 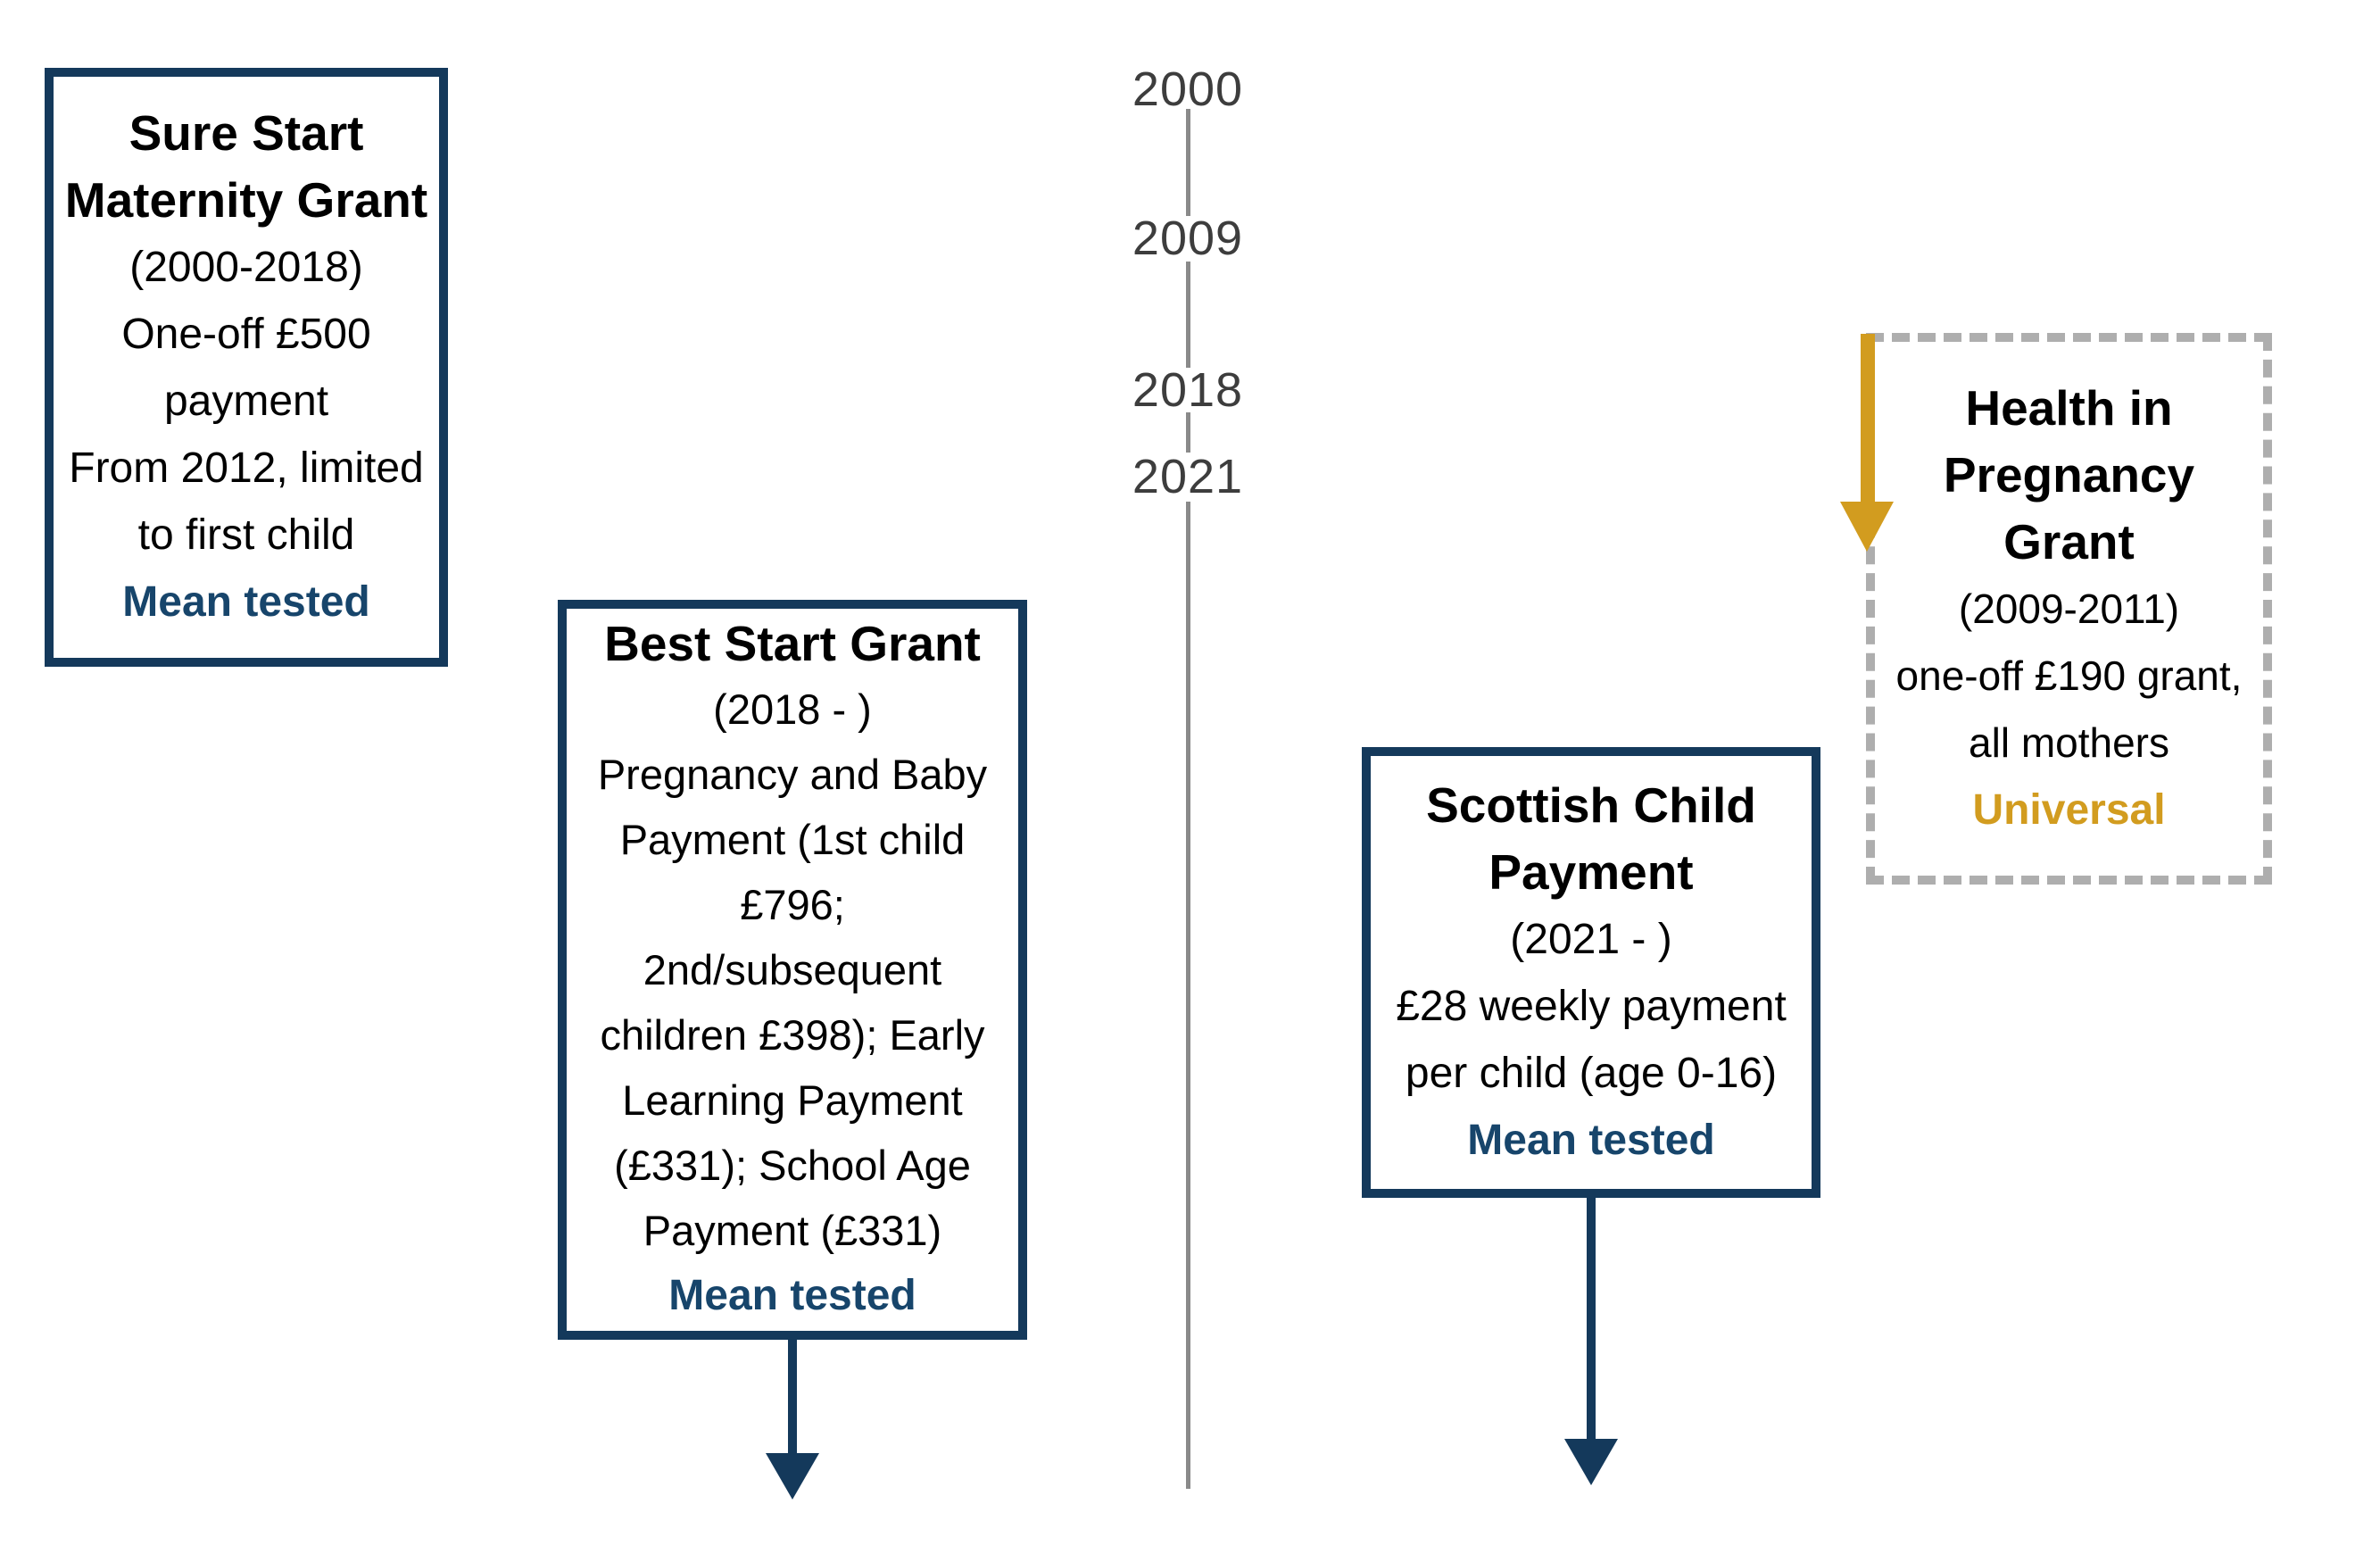 What do you see at coordinates (793, 1476) in the screenshot?
I see `best-start-arrow-head-icon` at bounding box center [793, 1476].